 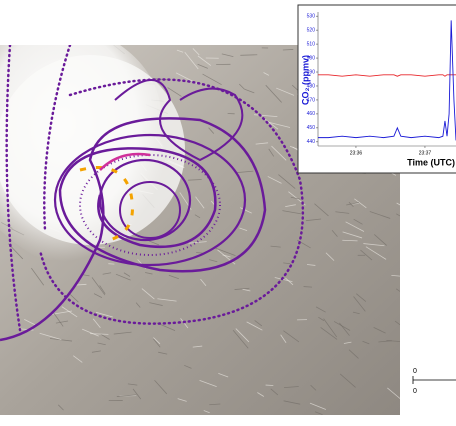 I want to click on y-tick-label: 460, so click(x=311, y=114).